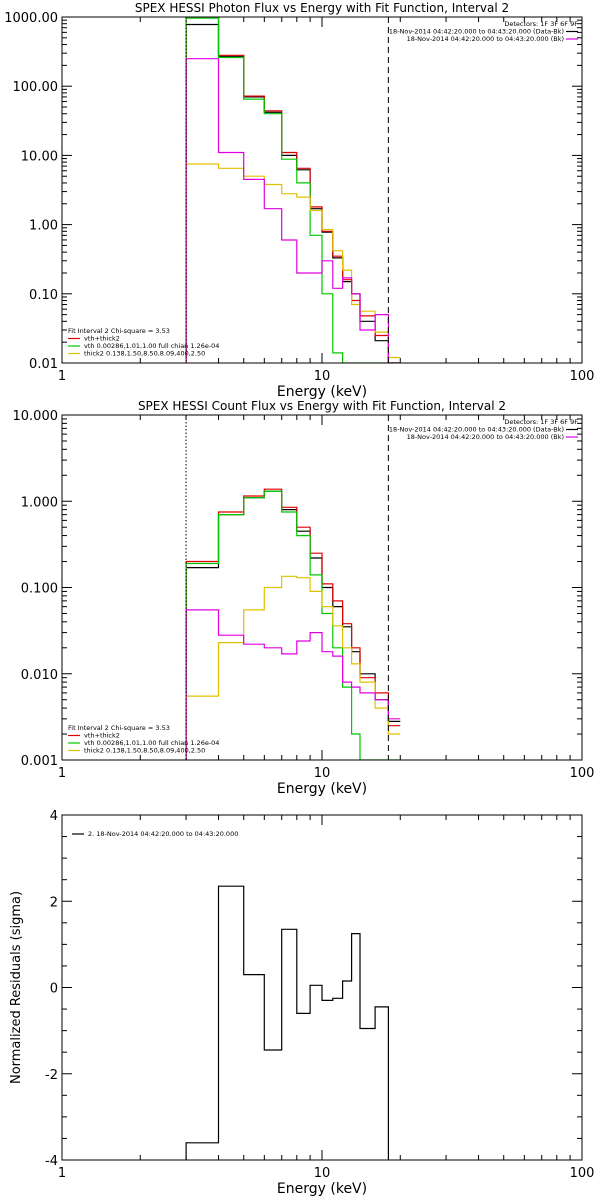 The image size is (600, 1200). I want to click on y-tick-label: 1.00, so click(43, 226).